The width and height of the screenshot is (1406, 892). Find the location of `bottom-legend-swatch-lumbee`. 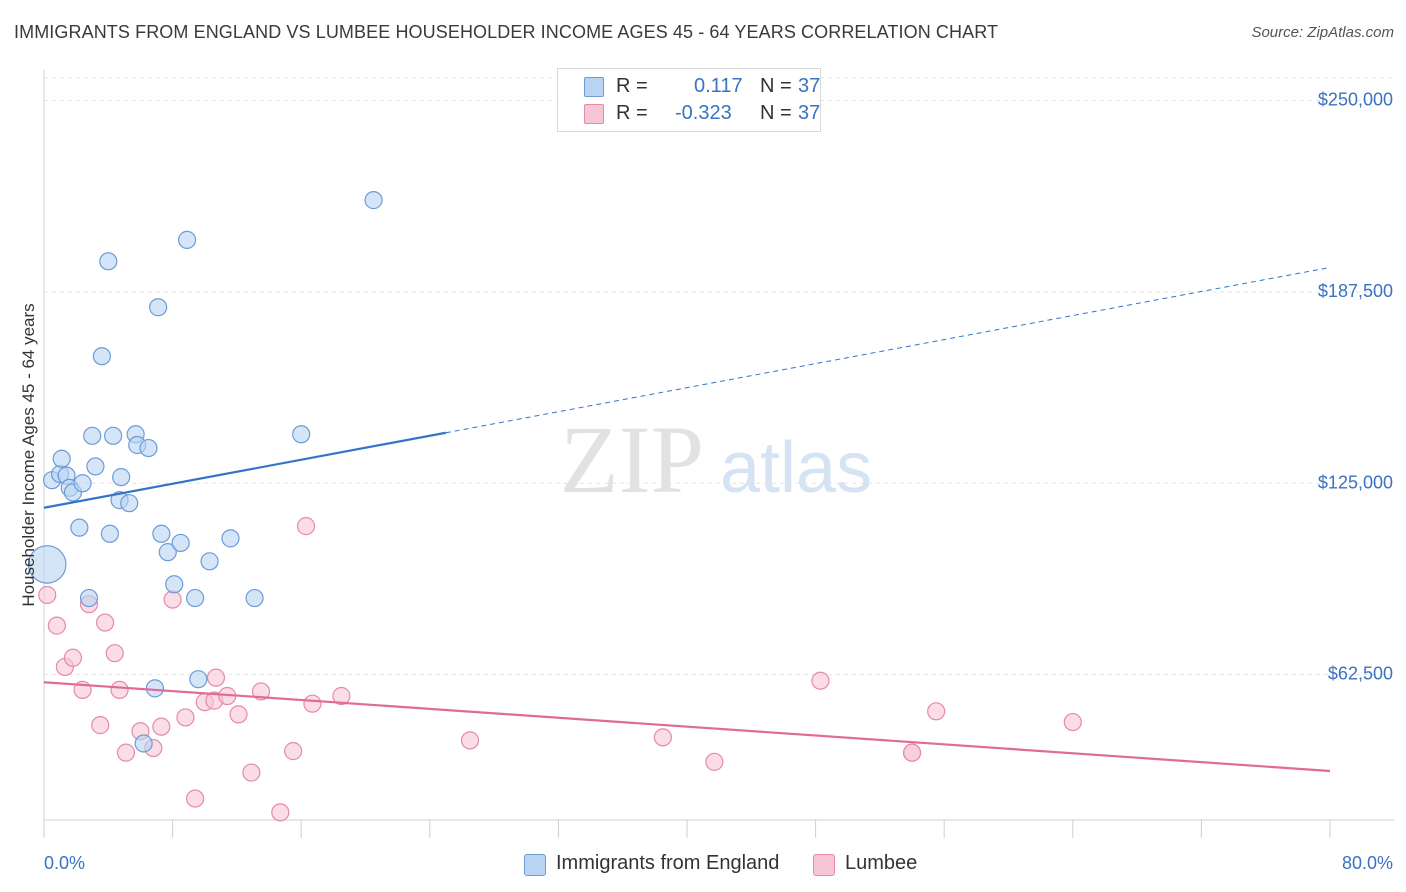

bottom-legend-swatch-lumbee is located at coordinates (824, 865).